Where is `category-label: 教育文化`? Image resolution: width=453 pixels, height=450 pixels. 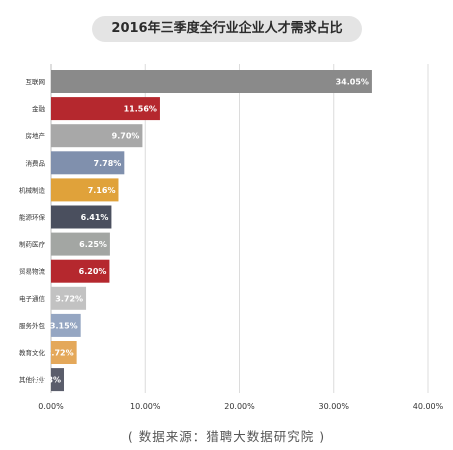 category-label: 教育文化 is located at coordinates (32, 352).